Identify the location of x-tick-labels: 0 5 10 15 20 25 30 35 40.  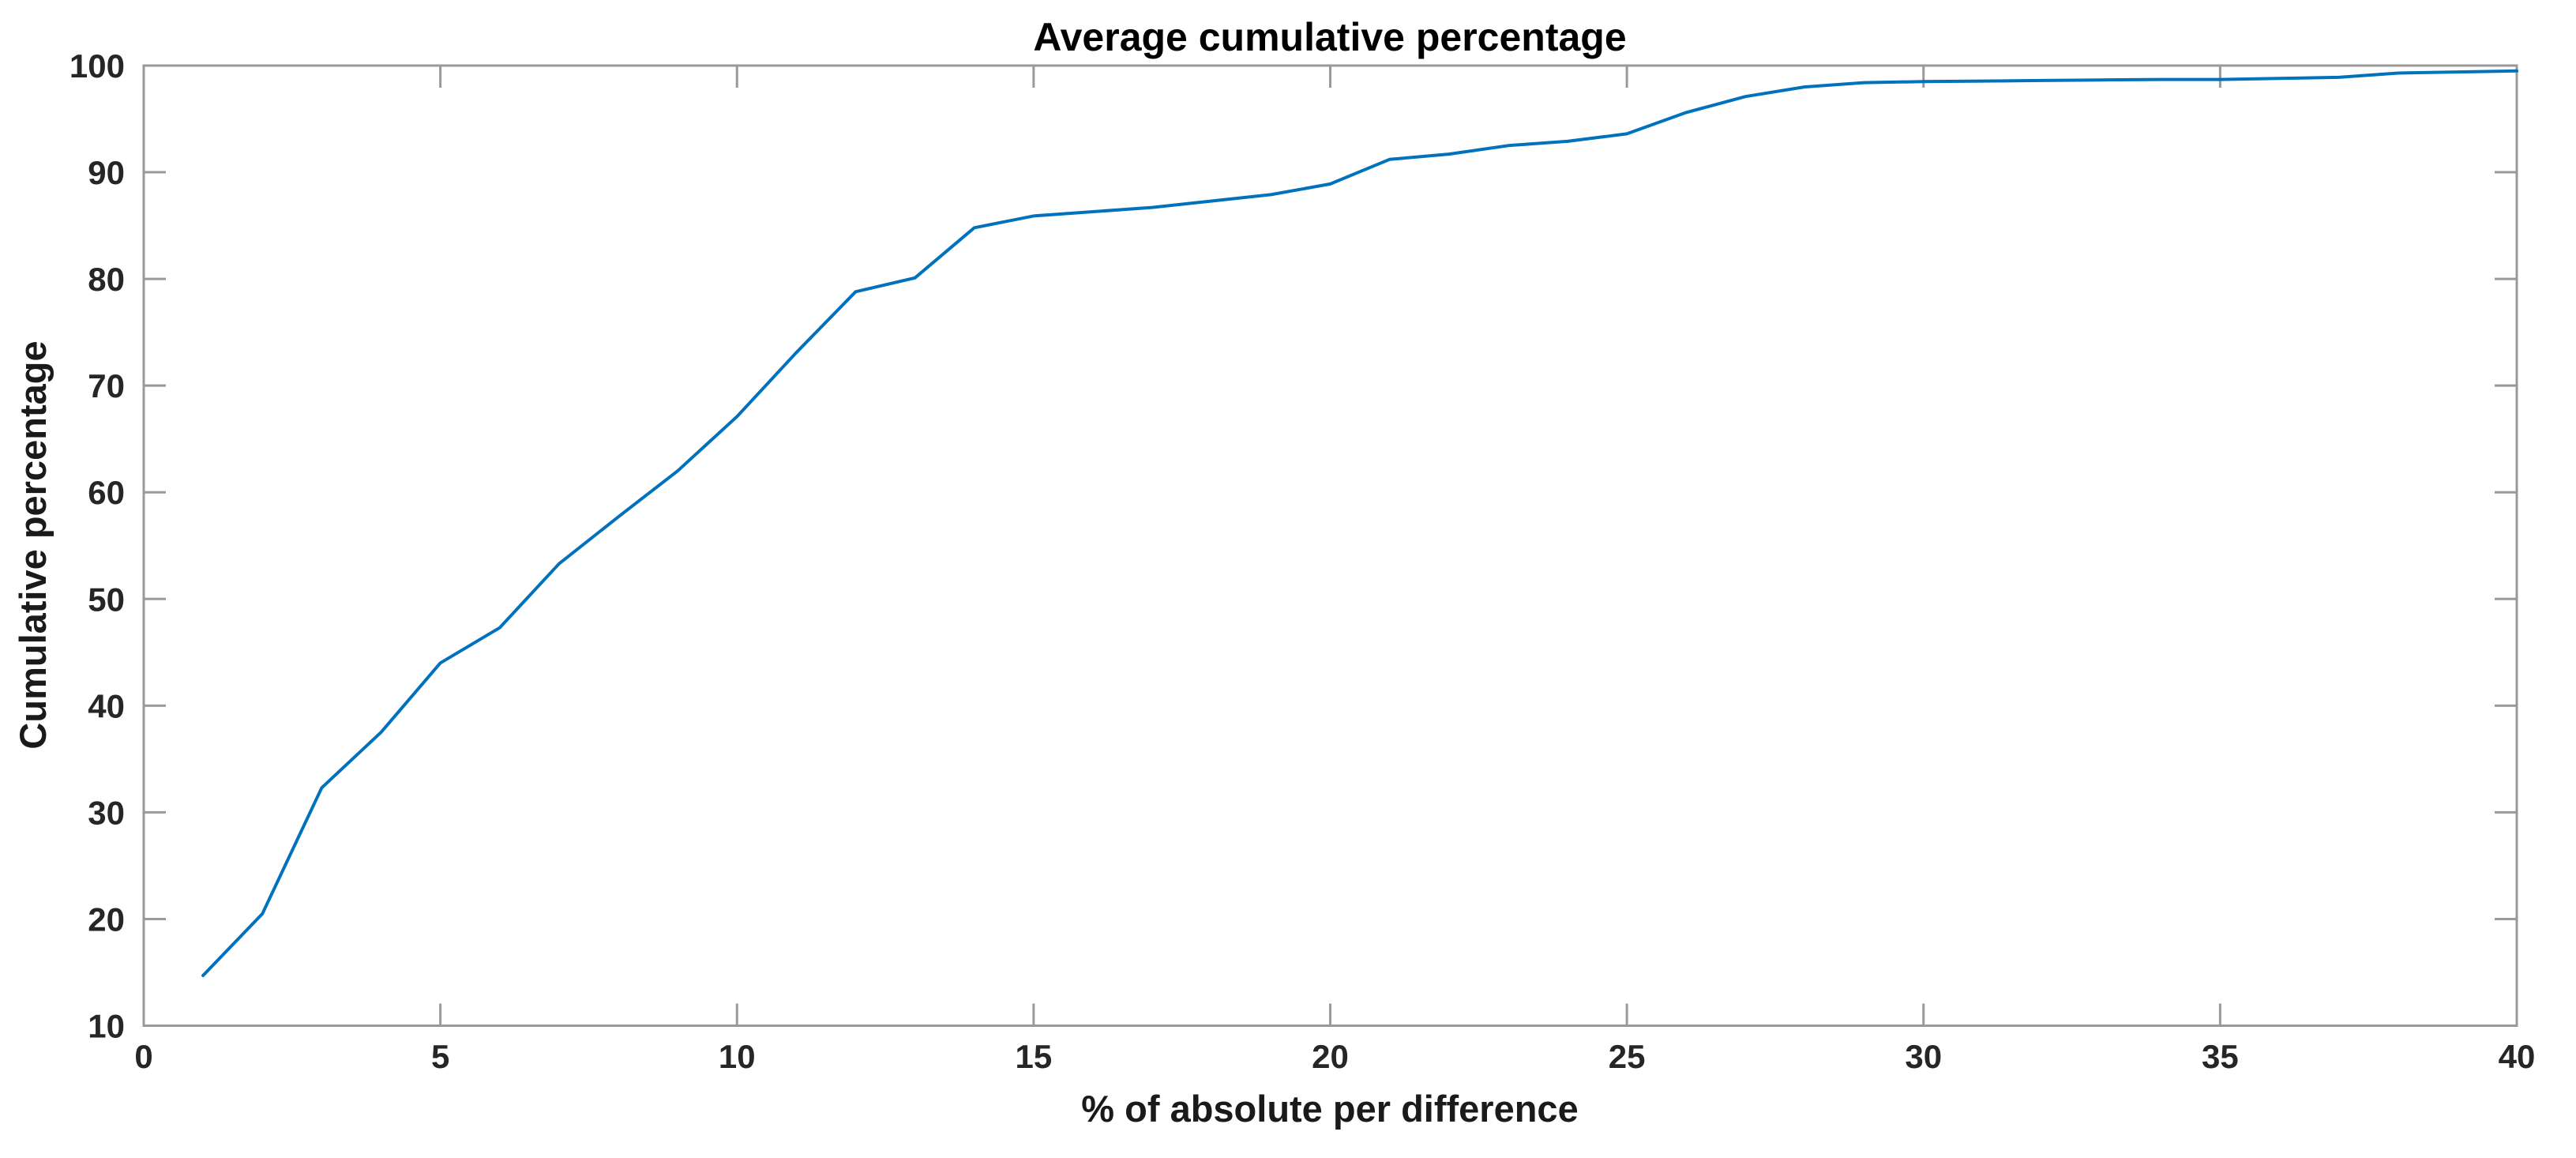
(1334, 1056).